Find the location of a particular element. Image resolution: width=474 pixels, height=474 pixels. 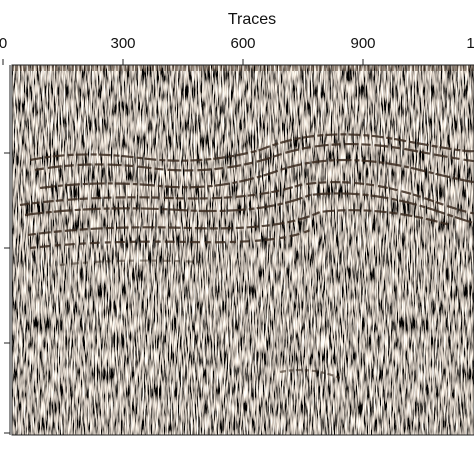

x-tick-label: 900 is located at coordinates (362, 43).